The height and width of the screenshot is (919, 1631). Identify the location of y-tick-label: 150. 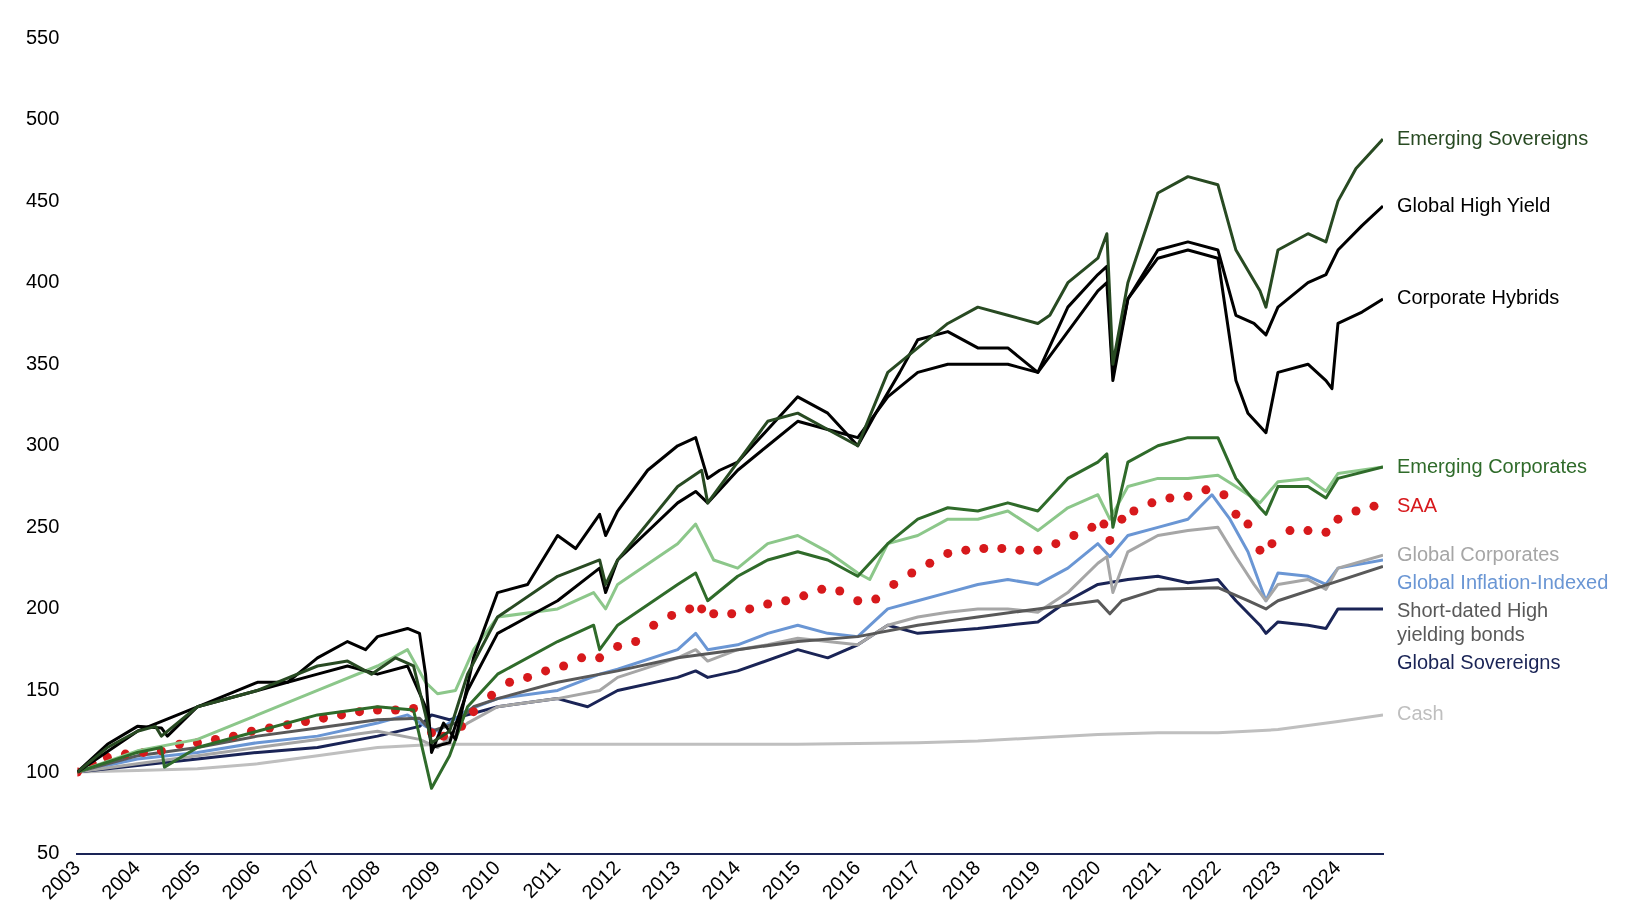
(42, 688).